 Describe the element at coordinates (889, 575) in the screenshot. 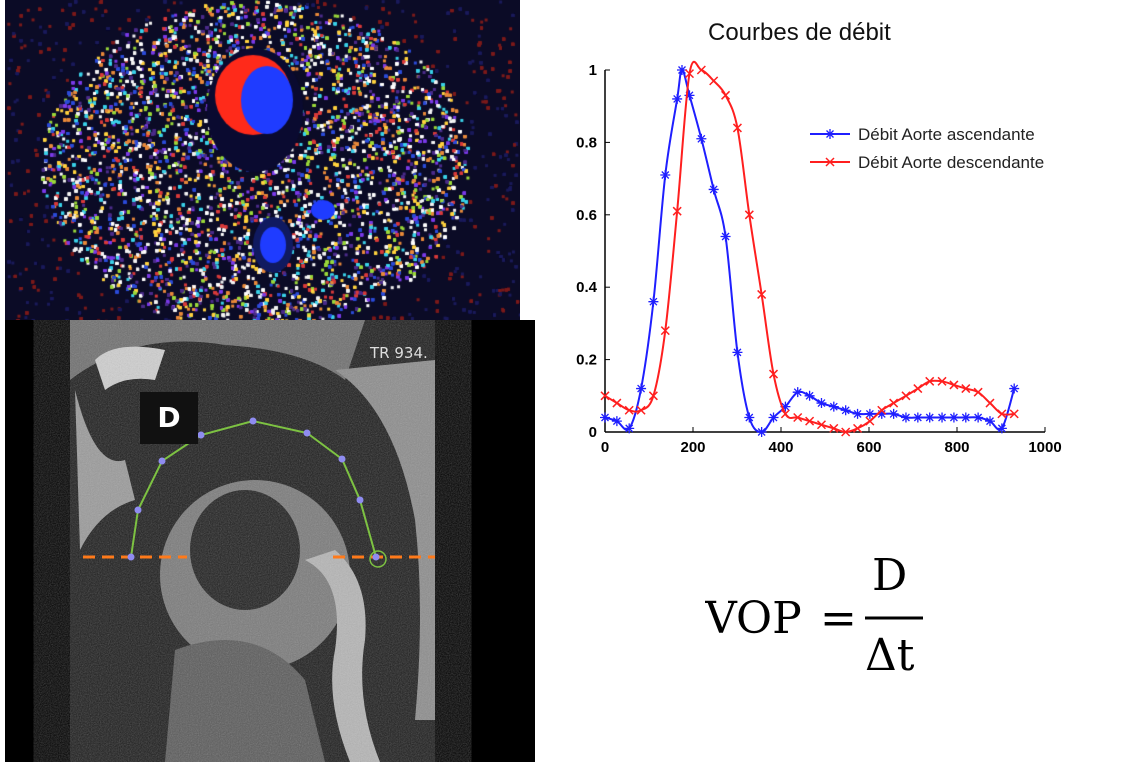

I see `formula-numerator: D` at that location.